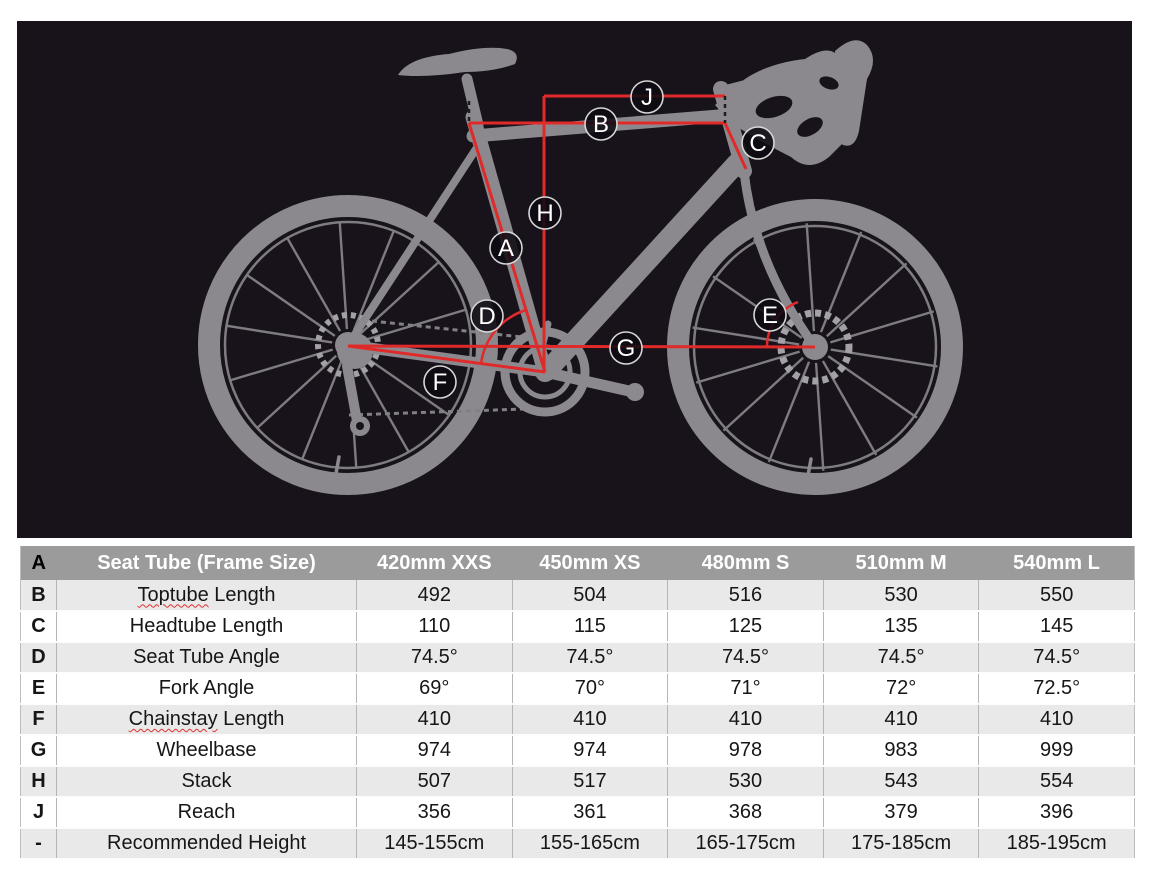  Describe the element at coordinates (457, 61) in the screenshot. I see `saddle` at that location.